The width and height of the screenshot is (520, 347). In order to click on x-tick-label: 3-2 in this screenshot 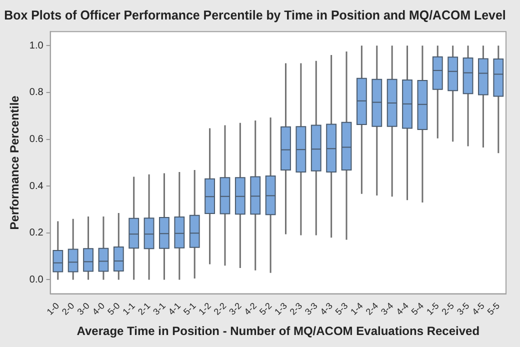, I will do `click(235, 308)`.